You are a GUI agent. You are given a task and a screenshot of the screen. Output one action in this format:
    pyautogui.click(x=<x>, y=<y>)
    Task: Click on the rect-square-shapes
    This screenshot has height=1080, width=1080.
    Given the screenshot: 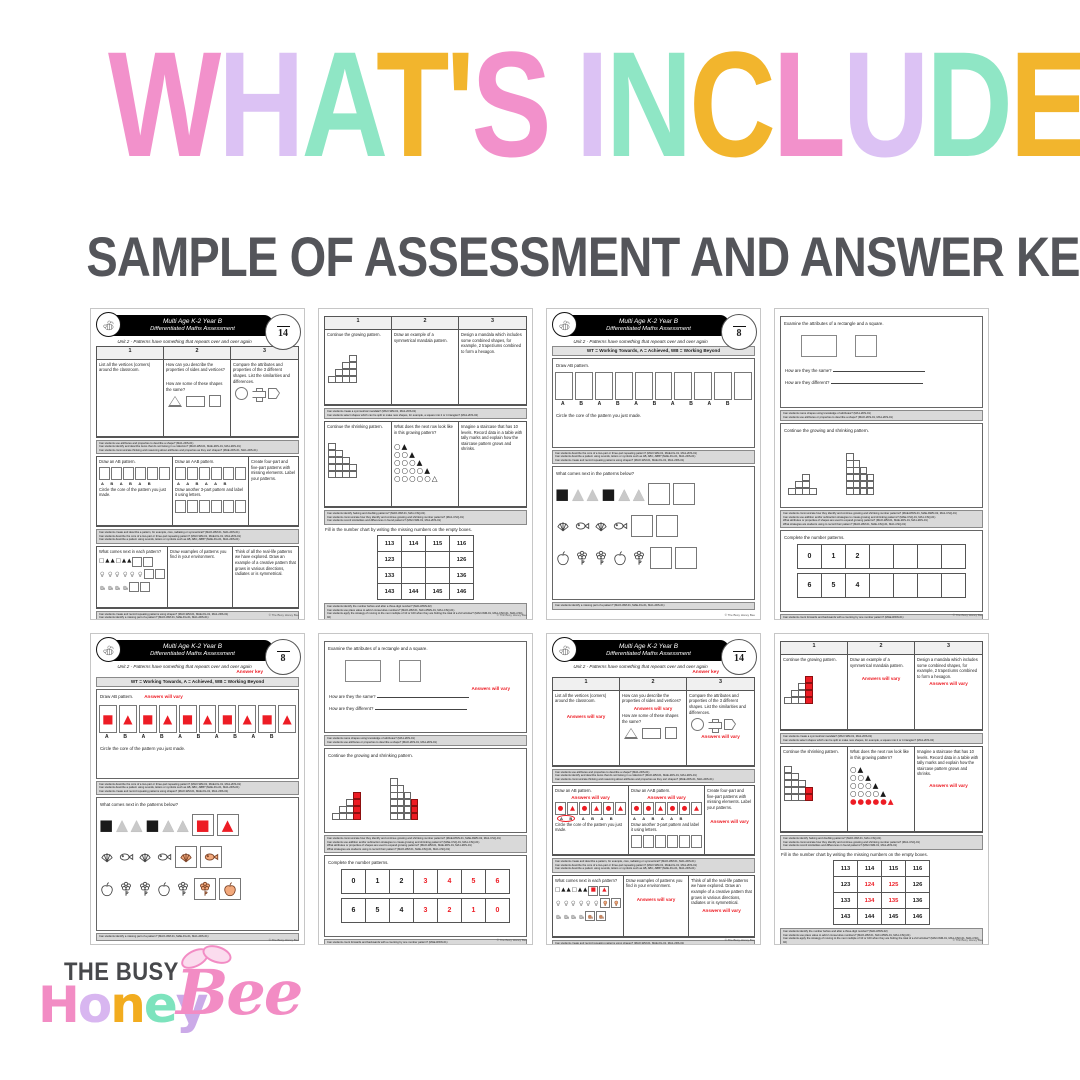 What is the action you would take?
    pyautogui.click(x=890, y=345)
    